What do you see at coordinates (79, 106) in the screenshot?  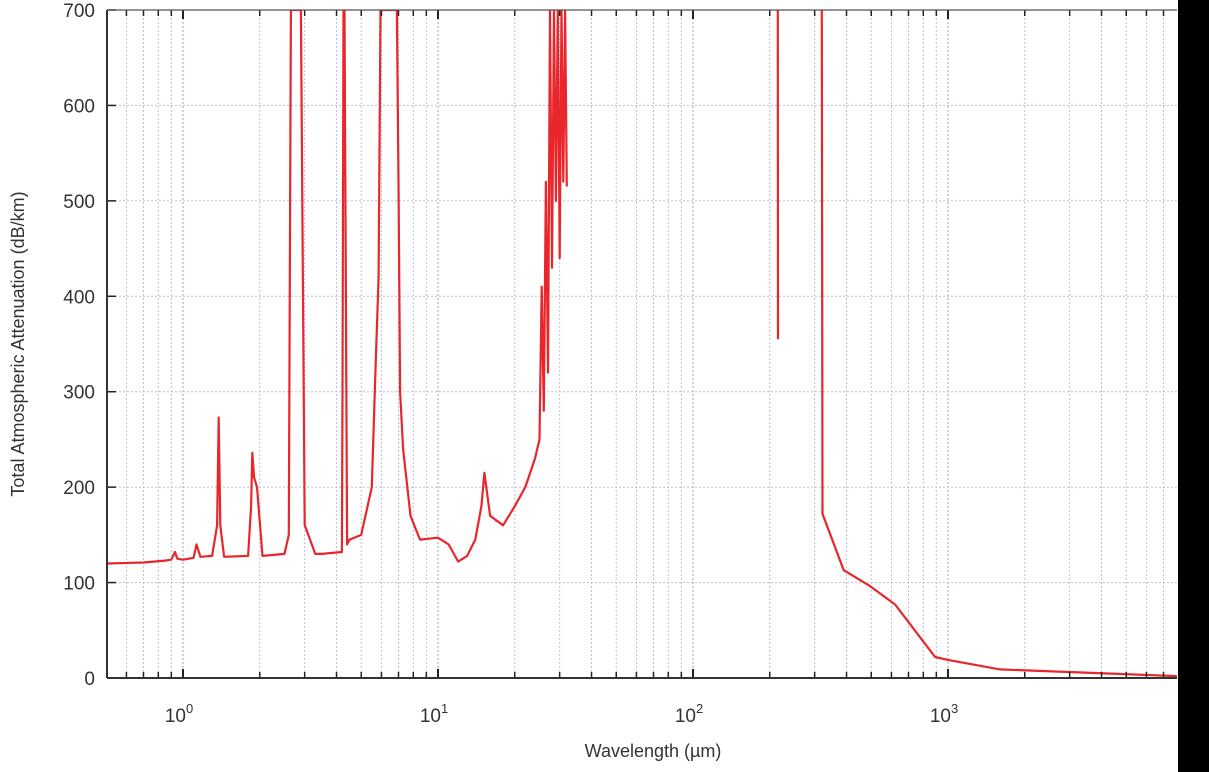 I see `y-tick-label: 600` at bounding box center [79, 106].